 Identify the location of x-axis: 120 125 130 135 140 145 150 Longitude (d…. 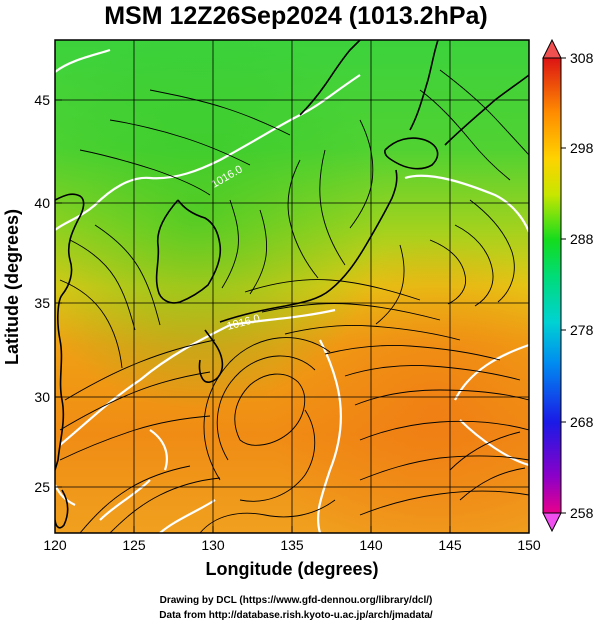
(292, 552).